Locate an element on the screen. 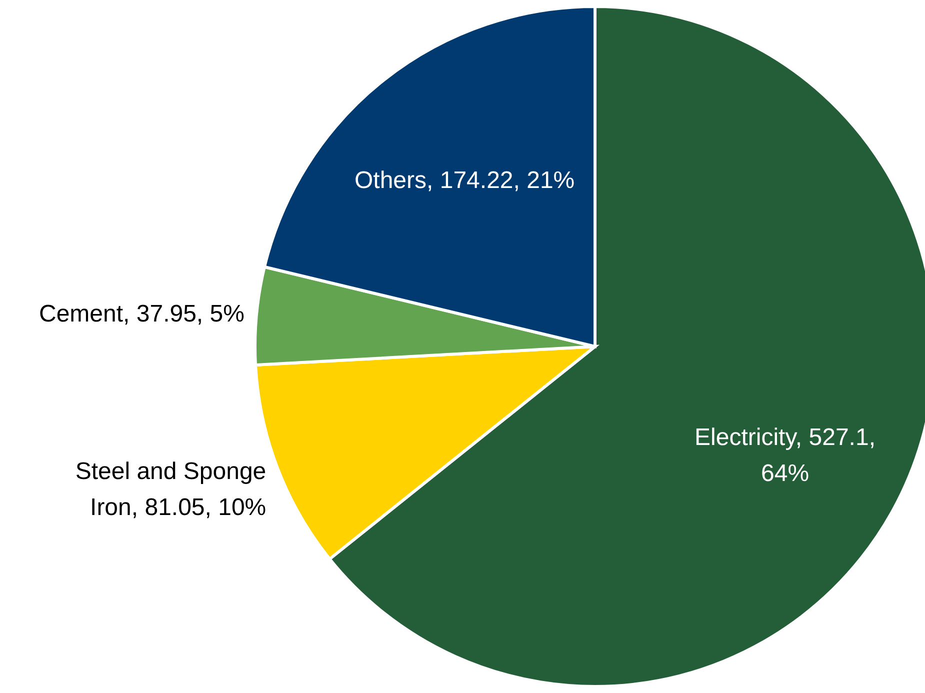  slice-label: Electricity, 527.1, 64% is located at coordinates (785, 455).